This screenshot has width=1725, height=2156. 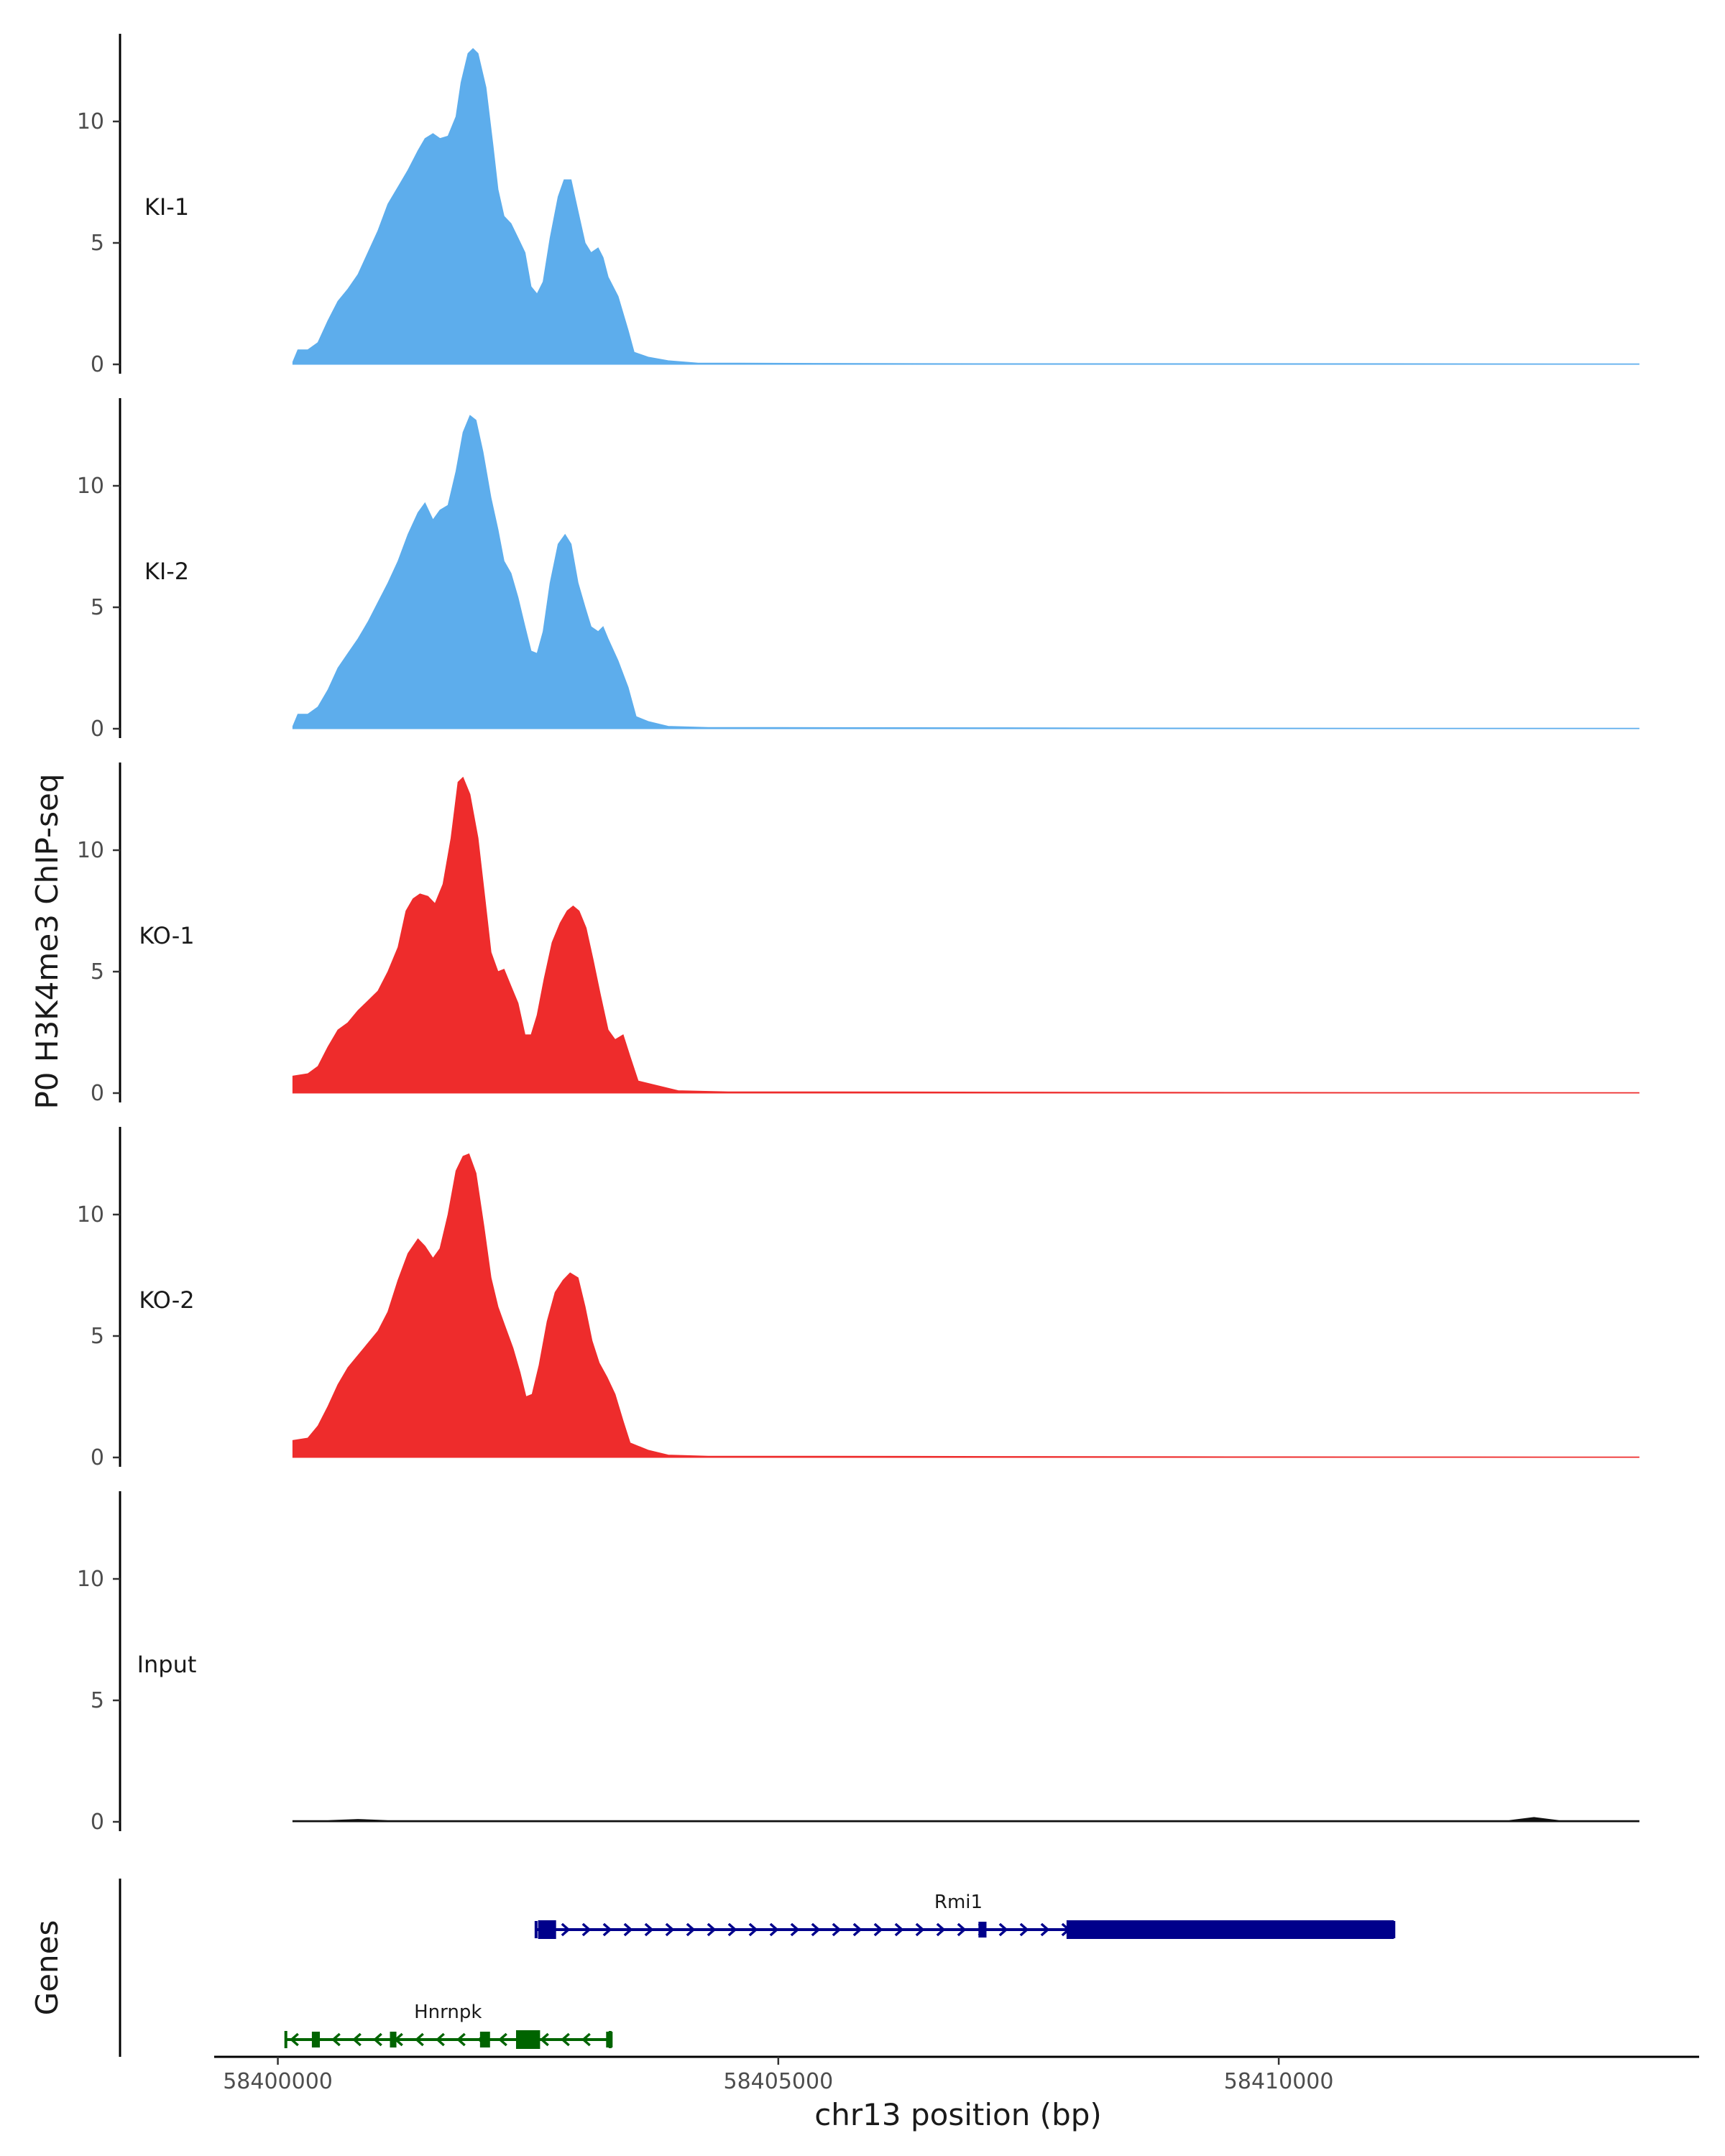 I want to click on track-label: Input, so click(x=167, y=1665).